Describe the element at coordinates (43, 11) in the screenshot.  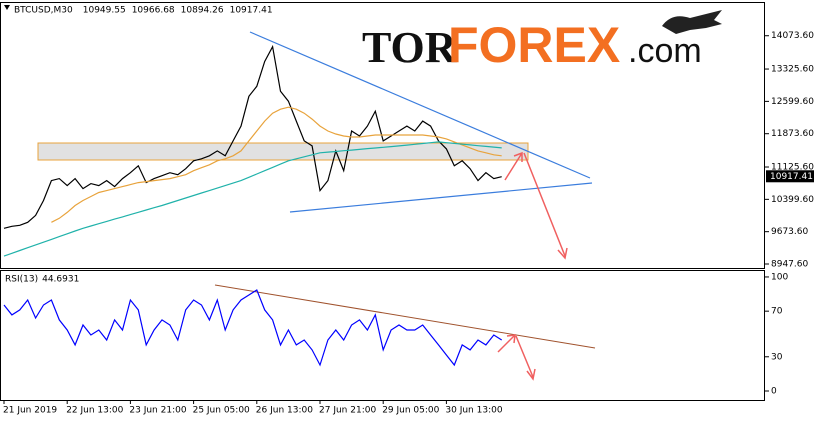
I see `symbol-title: BTCUSD,M30` at that location.